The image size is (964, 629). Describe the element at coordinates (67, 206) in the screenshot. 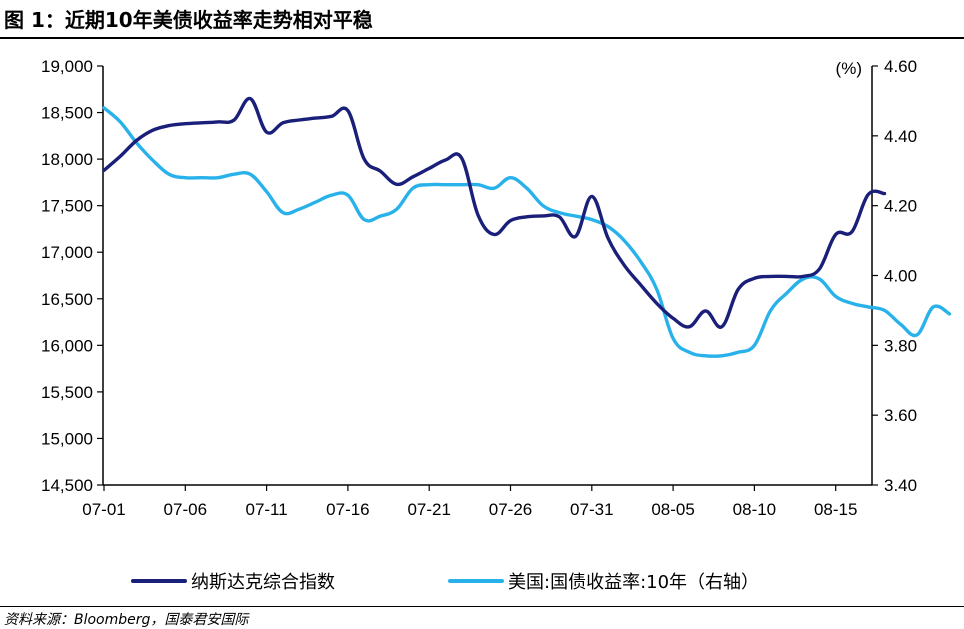

I see `left-tick-label: 17,500` at that location.